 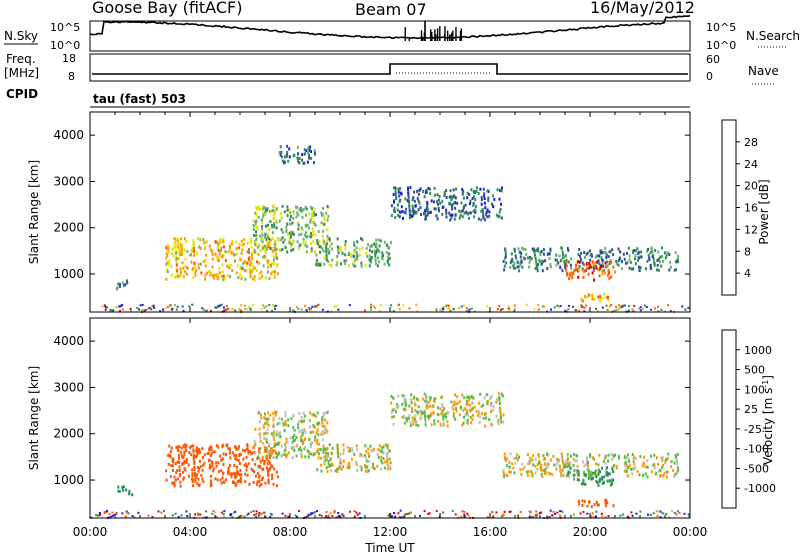 What do you see at coordinates (751, 186) in the screenshot?
I see `colorbar-tick-label: 20` at bounding box center [751, 186].